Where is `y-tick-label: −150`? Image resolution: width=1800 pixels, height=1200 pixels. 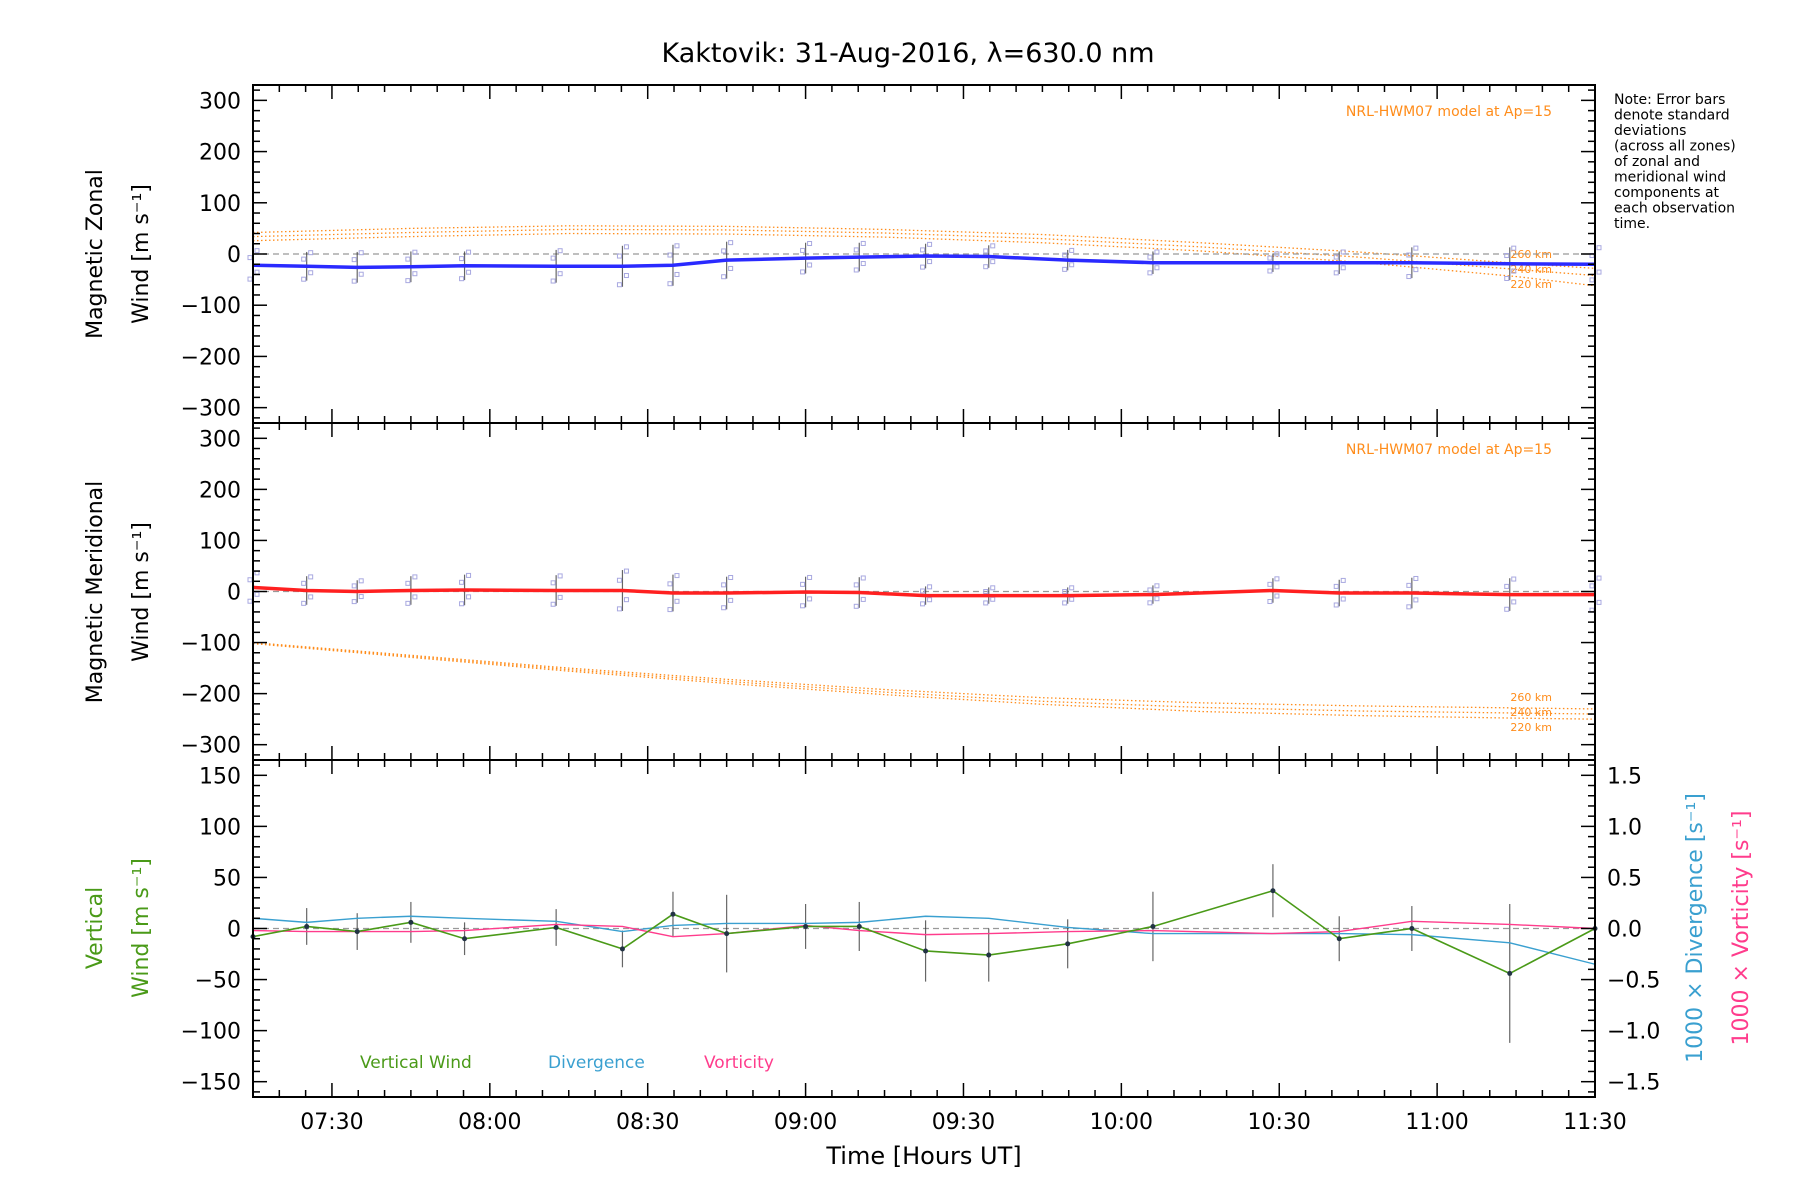 y-tick-label: −150 is located at coordinates (211, 1083).